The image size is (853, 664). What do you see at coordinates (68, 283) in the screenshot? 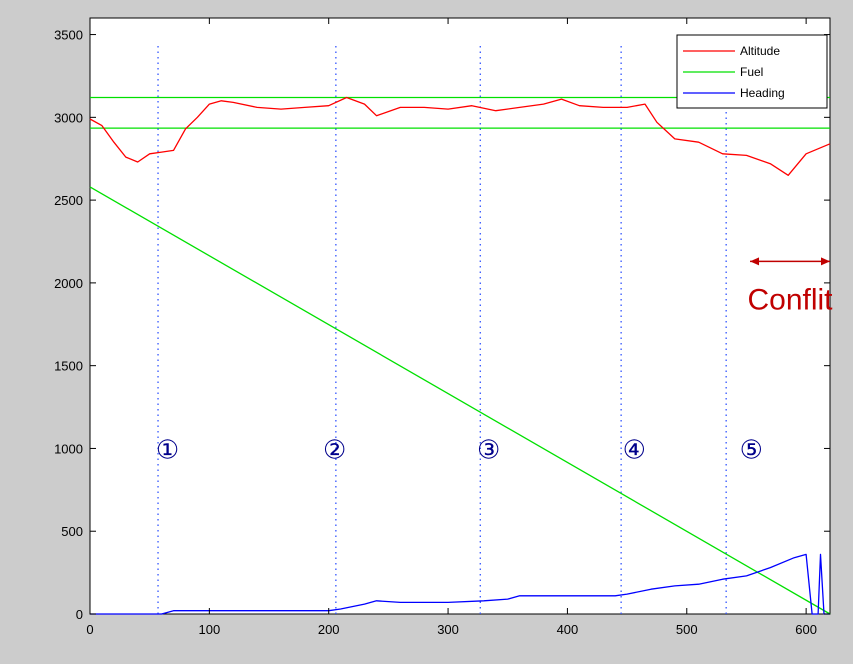
I see `y-tick-label: 2000` at bounding box center [68, 283].